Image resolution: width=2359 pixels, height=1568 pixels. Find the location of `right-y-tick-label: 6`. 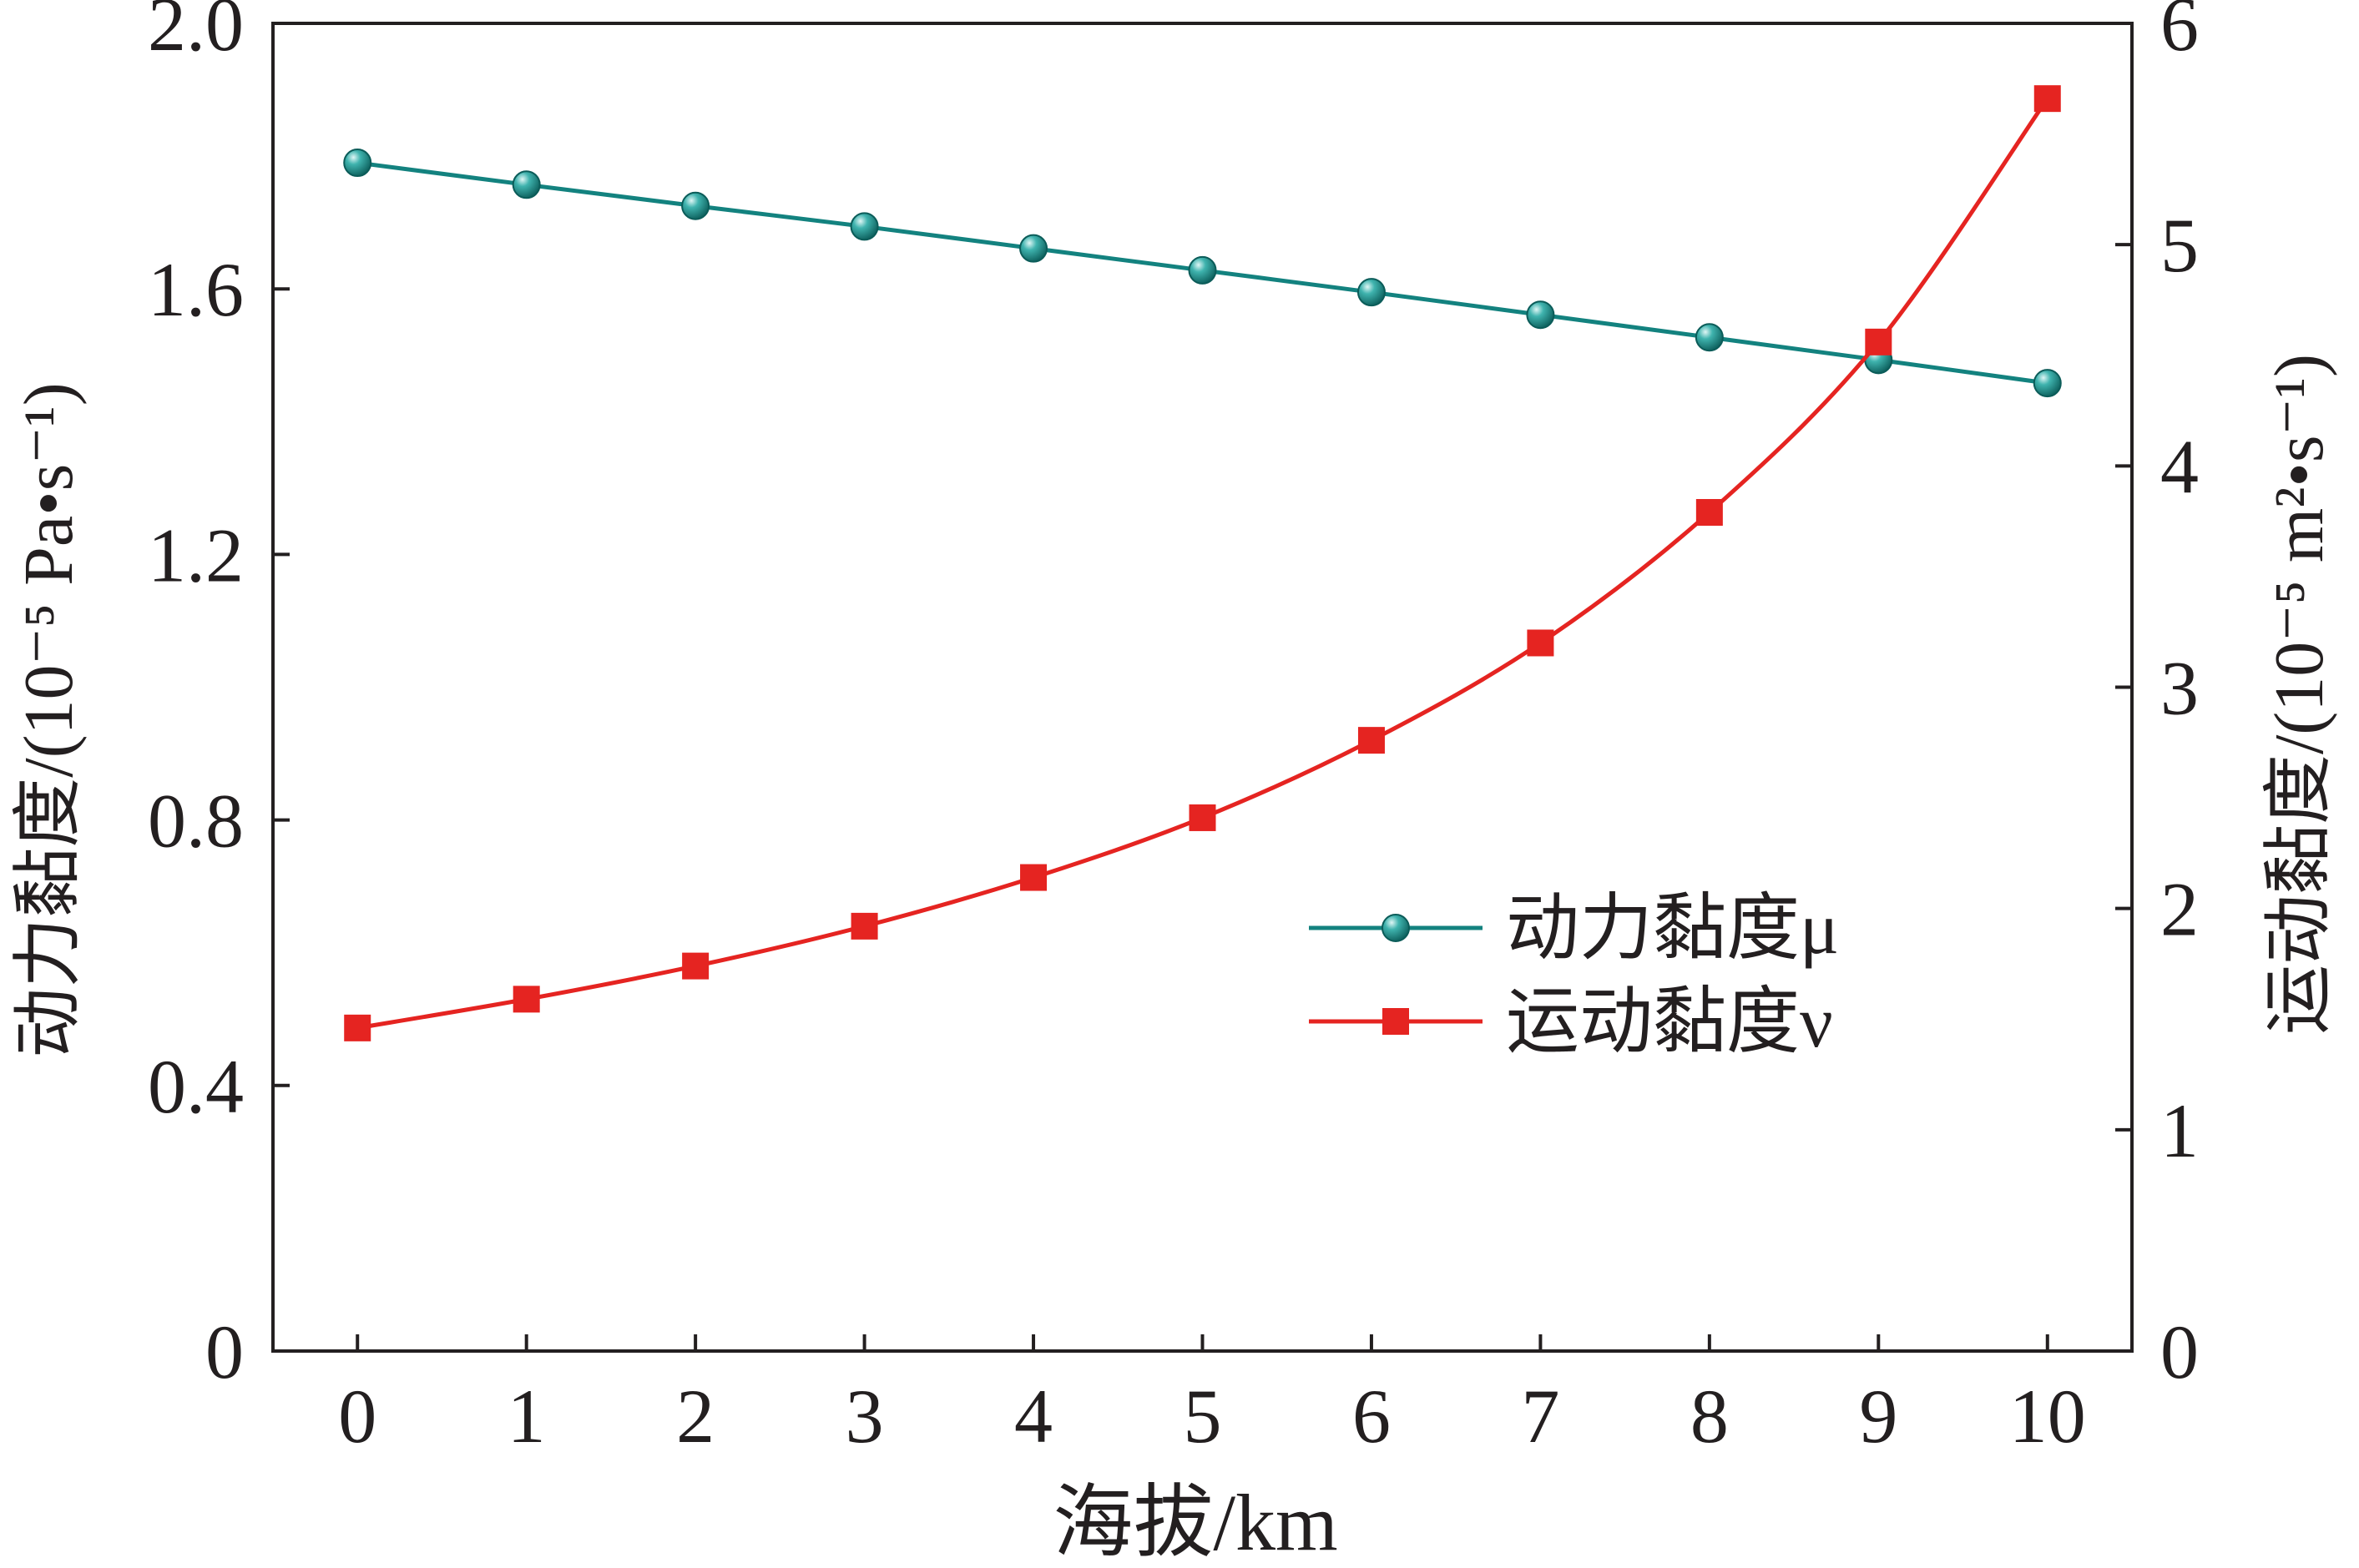

right-y-tick-label: 6 is located at coordinates (2179, 33).